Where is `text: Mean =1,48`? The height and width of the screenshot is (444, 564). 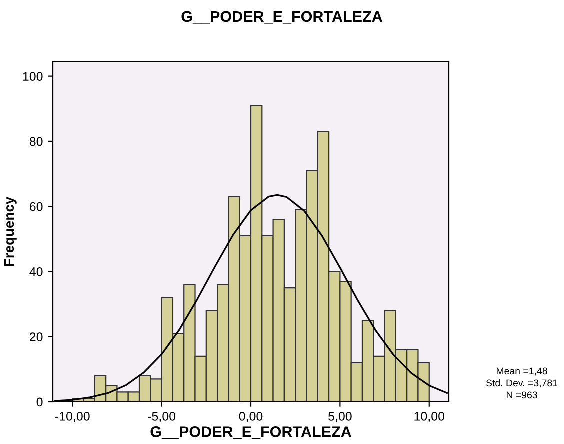
text: Mean =1,48 is located at coordinates (522, 372).